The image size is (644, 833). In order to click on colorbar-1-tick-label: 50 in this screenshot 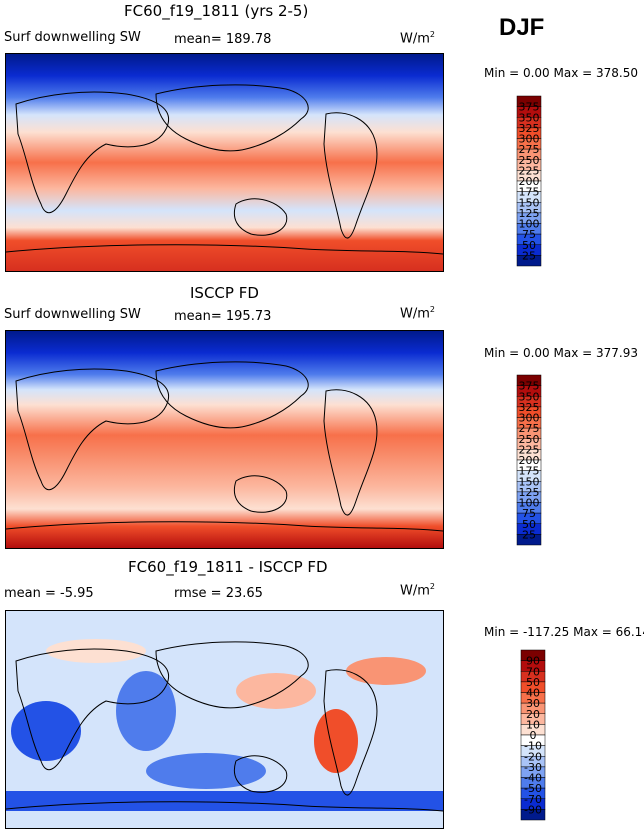, I will do `click(529, 245)`.